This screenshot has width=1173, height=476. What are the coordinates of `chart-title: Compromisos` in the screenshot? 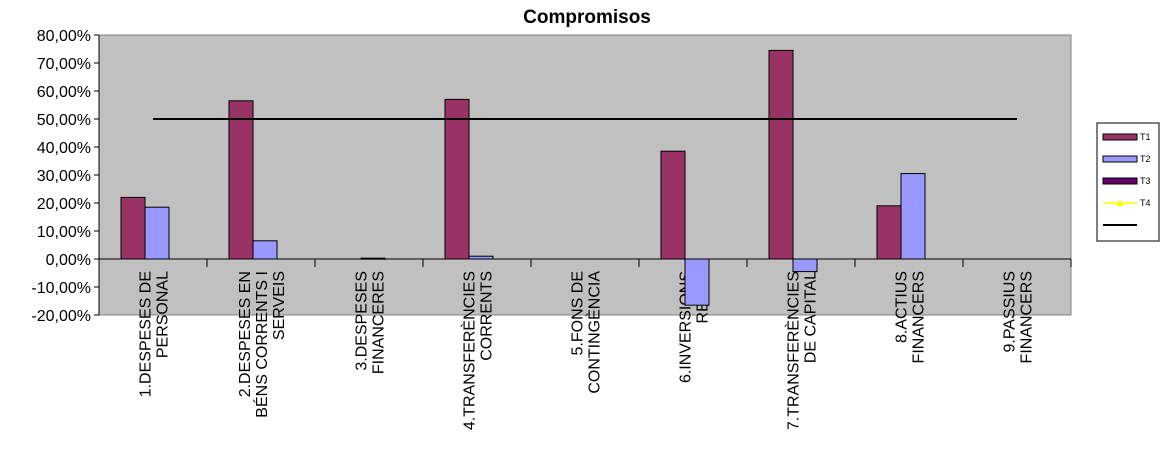 It's located at (587, 17).